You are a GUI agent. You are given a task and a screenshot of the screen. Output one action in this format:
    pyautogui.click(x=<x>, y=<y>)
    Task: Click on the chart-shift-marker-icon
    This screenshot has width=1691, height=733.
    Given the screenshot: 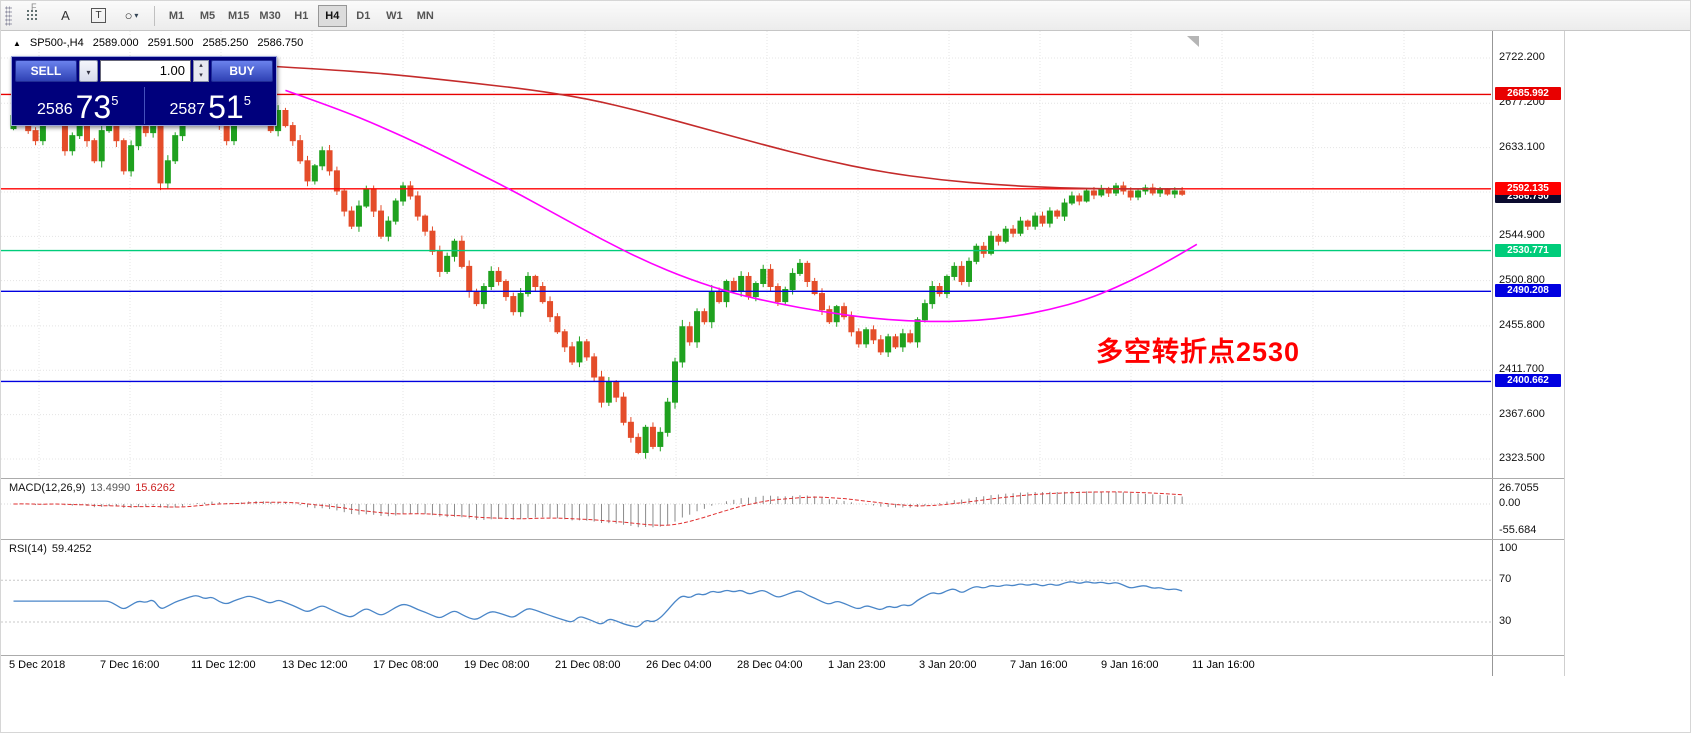 What is the action you would take?
    pyautogui.click(x=1193, y=41)
    